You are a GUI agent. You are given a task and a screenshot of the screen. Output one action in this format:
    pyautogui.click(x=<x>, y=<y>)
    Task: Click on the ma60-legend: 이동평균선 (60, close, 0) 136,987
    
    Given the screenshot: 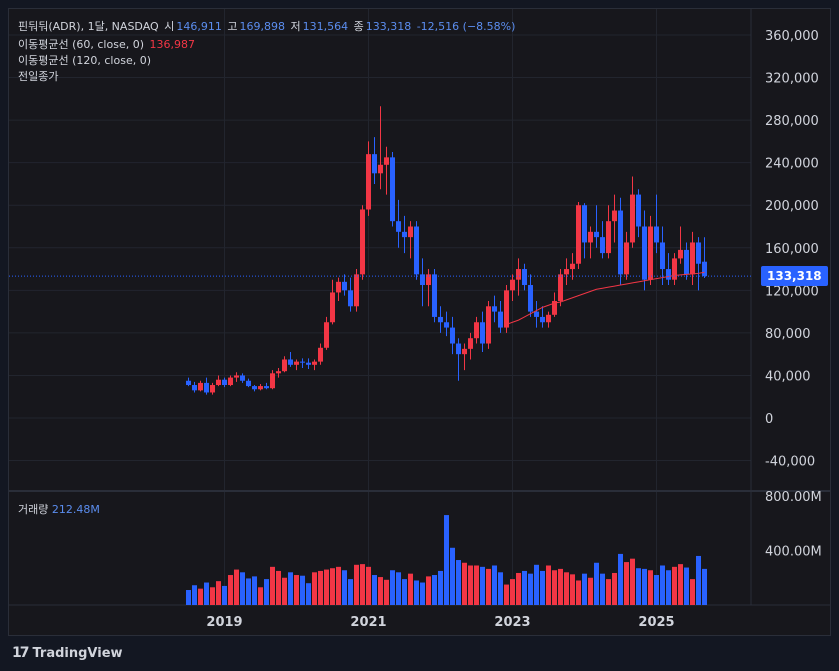 What is the action you would take?
    pyautogui.click(x=107, y=45)
    